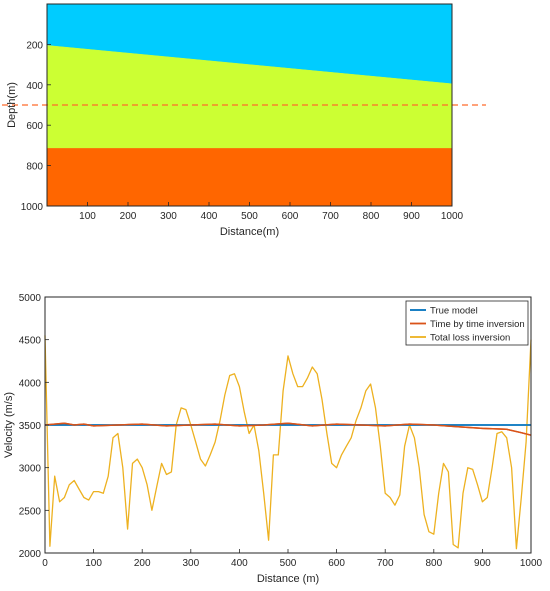 The height and width of the screenshot is (591, 550). What do you see at coordinates (470, 338) in the screenshot?
I see `legend-entry: Total loss inversion` at bounding box center [470, 338].